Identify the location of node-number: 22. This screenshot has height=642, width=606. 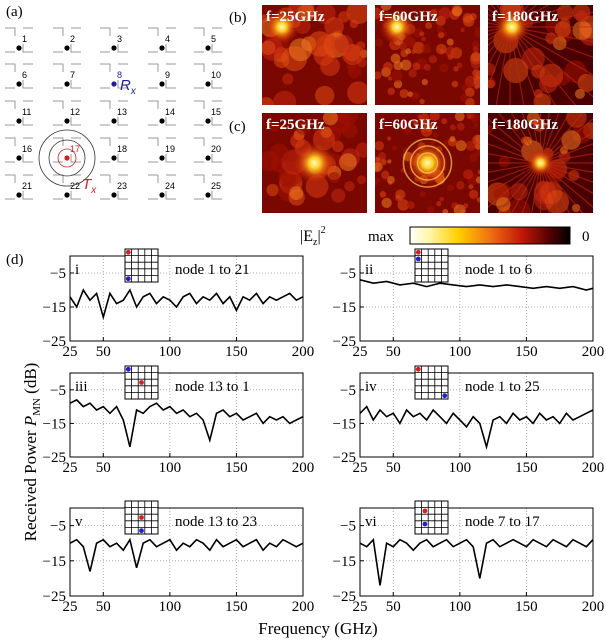
(75, 186).